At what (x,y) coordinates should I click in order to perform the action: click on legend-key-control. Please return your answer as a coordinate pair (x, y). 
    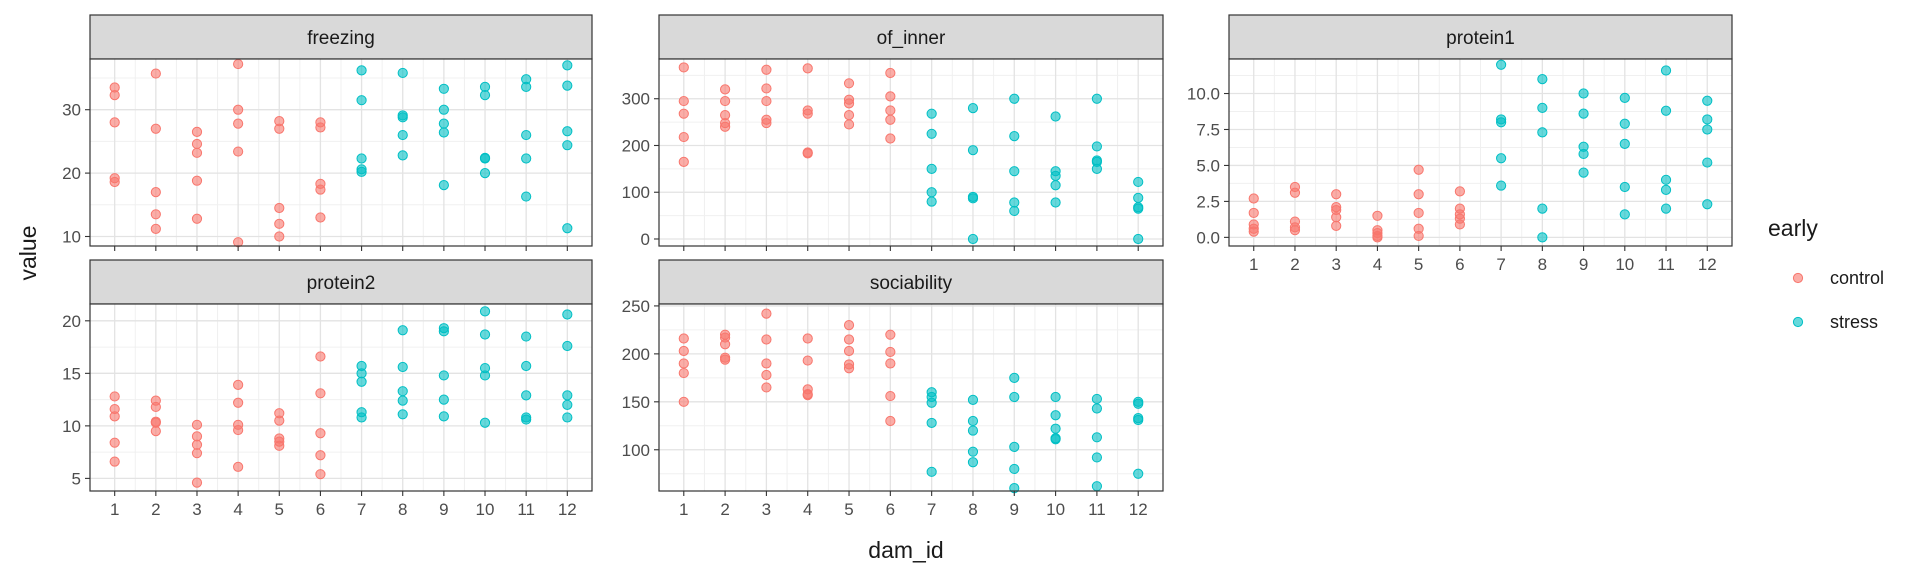
    Looking at the image, I should click on (1798, 278).